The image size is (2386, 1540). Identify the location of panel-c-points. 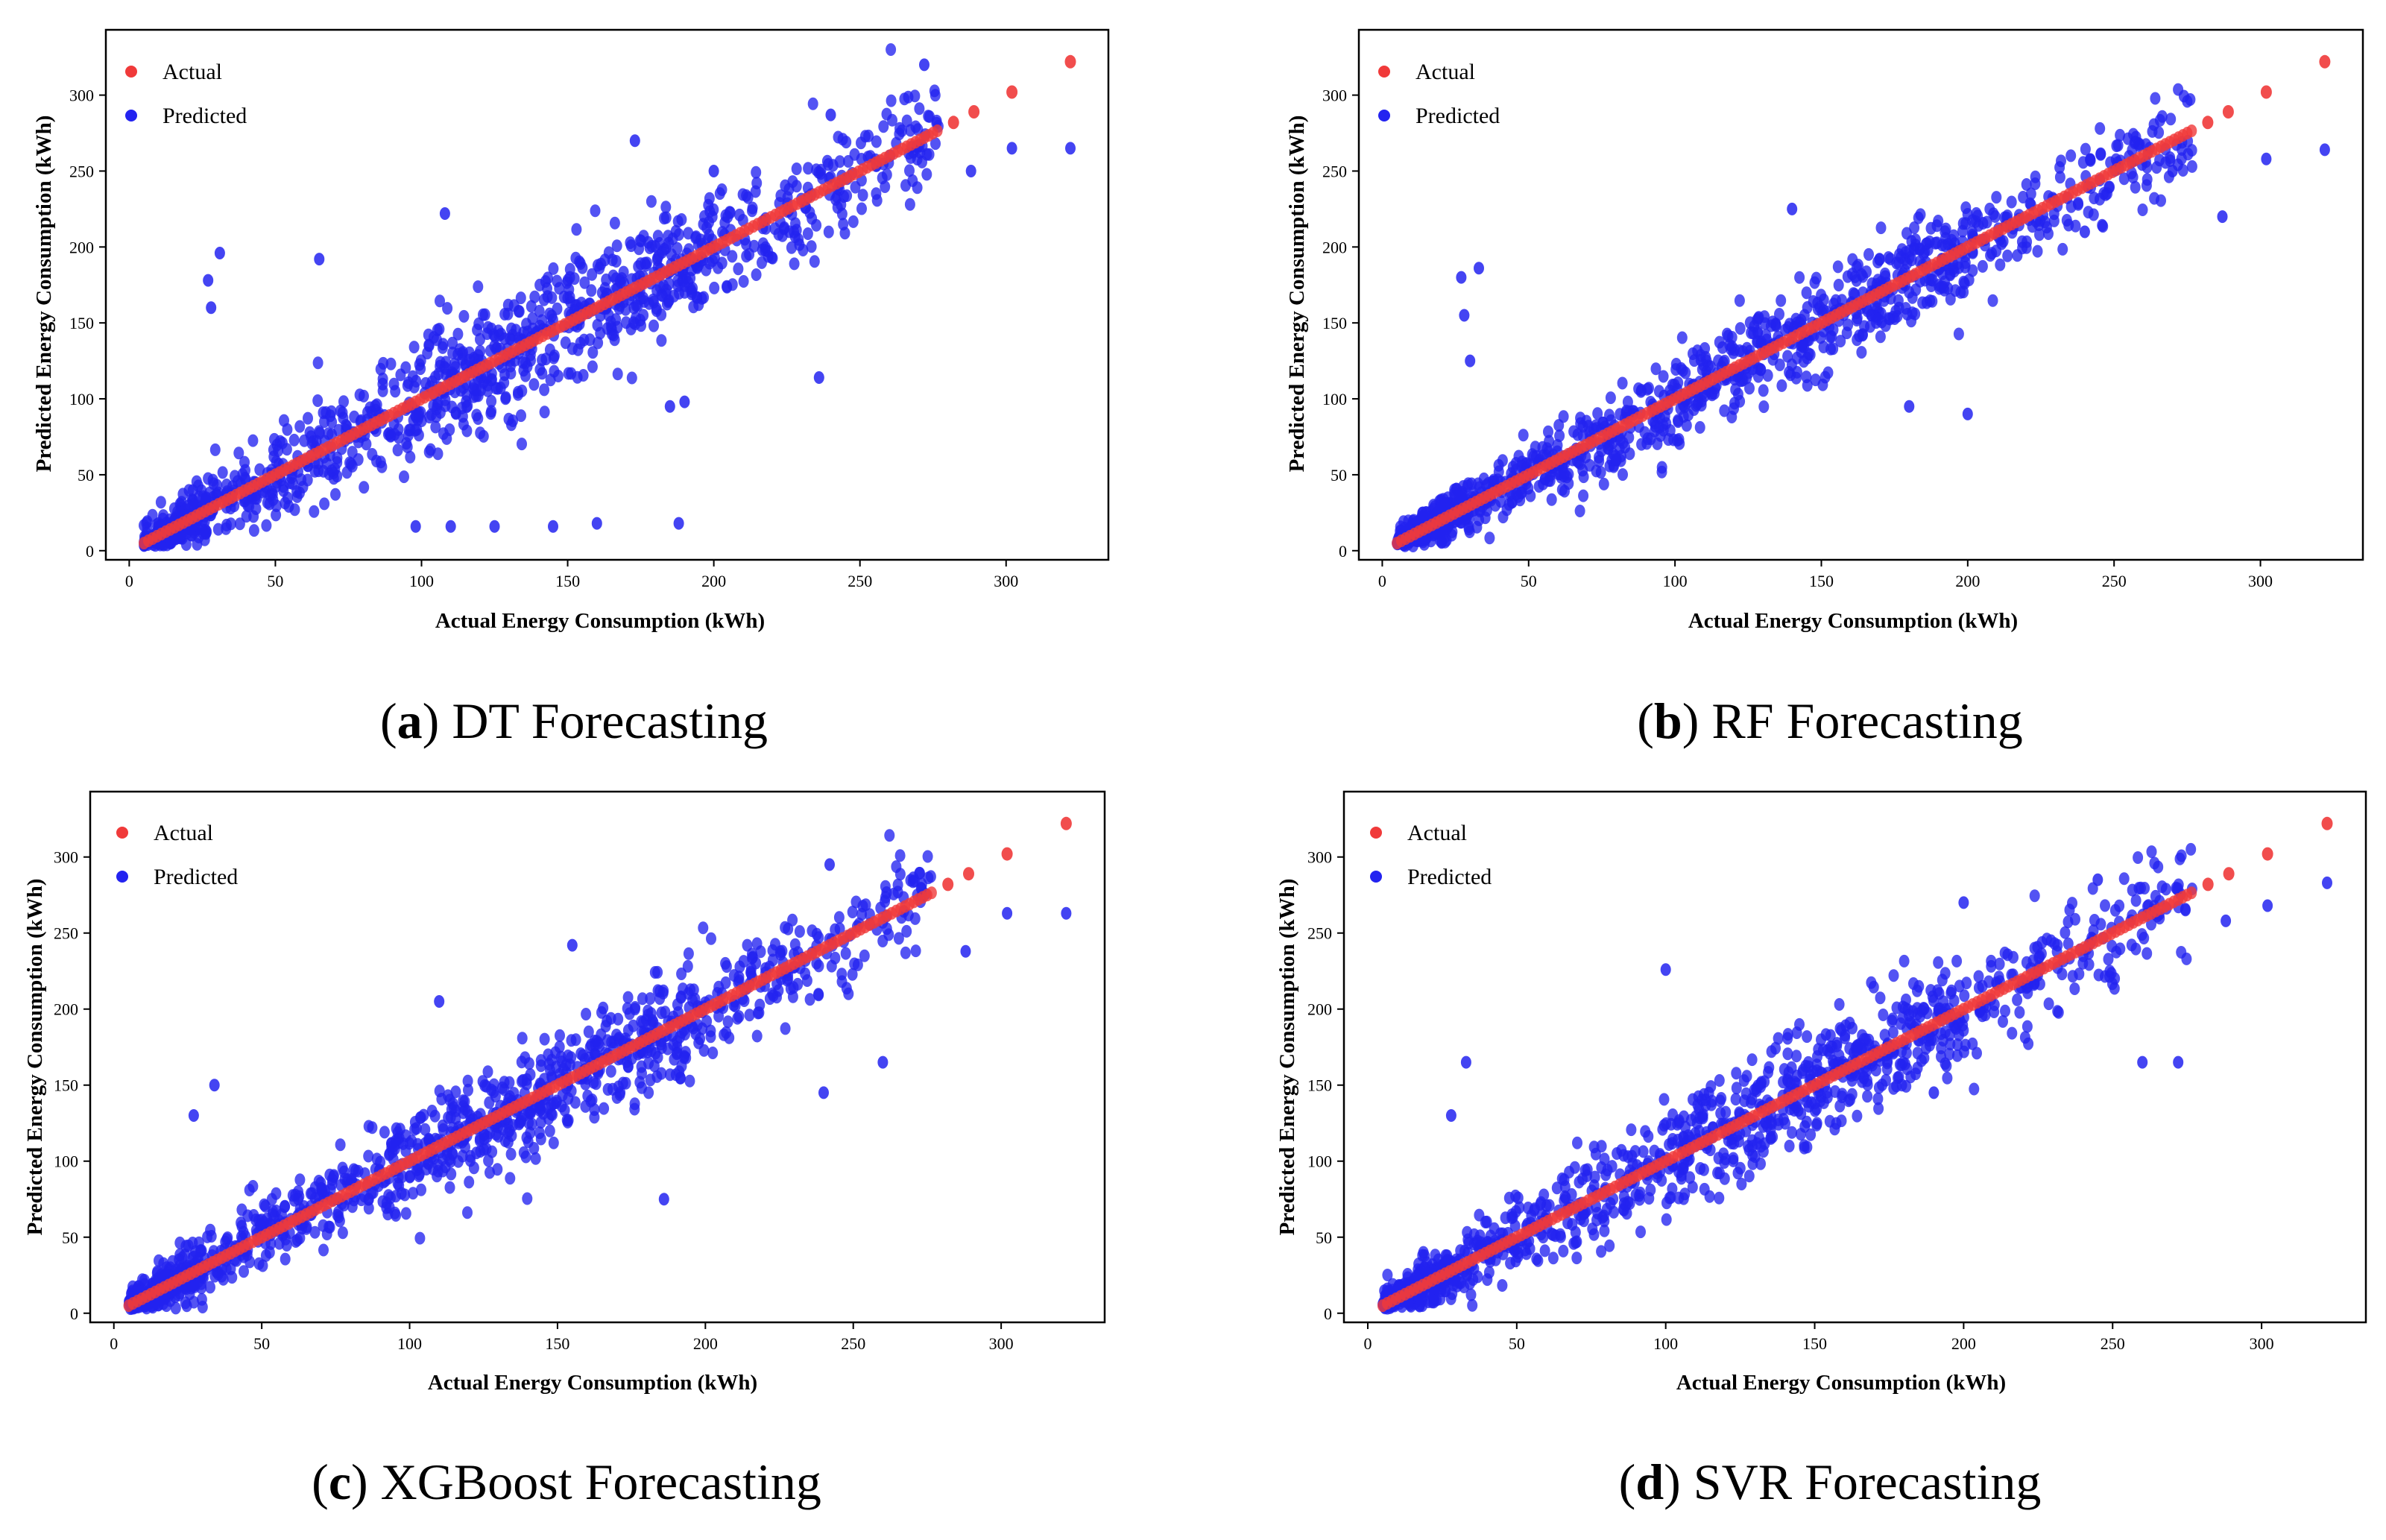
(597, 1066).